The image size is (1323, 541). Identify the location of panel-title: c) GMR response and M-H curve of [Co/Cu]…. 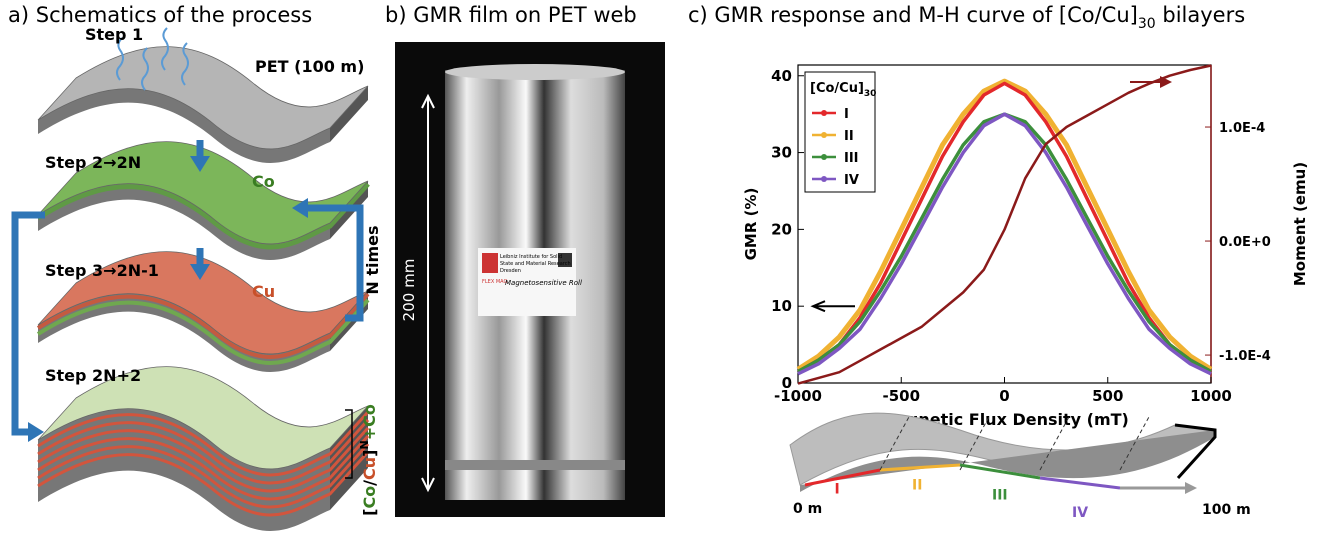
(966, 17).